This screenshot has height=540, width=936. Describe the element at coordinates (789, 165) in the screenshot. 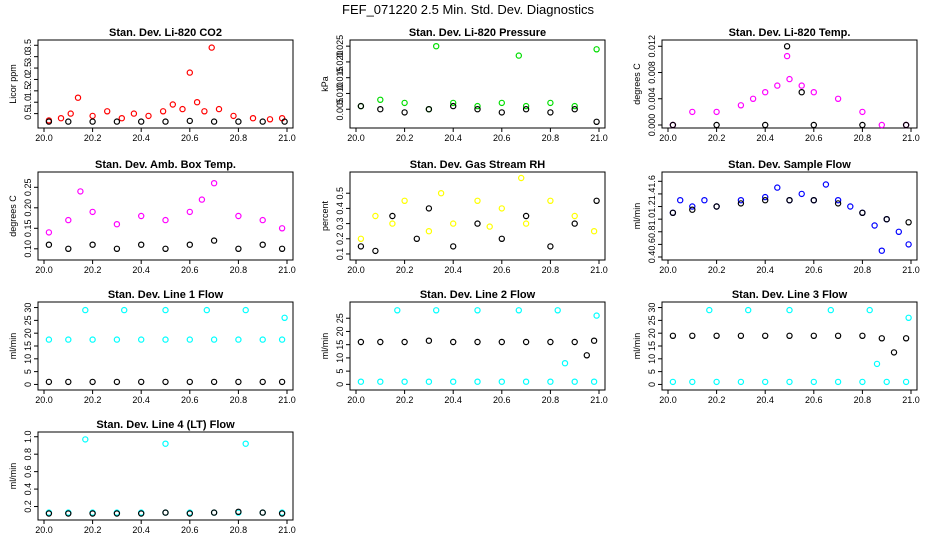

I see `panel-title: Stan. Dev. Sample Flow` at that location.